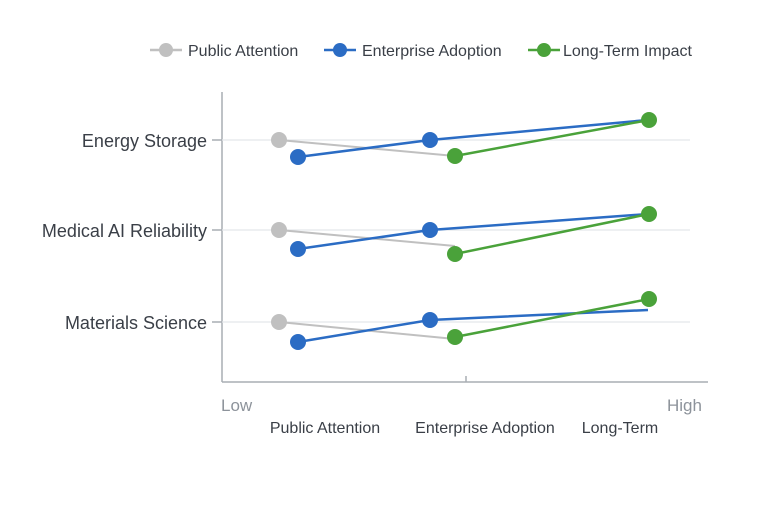  I want to click on x-tick-label: Public Attention, so click(325, 428).